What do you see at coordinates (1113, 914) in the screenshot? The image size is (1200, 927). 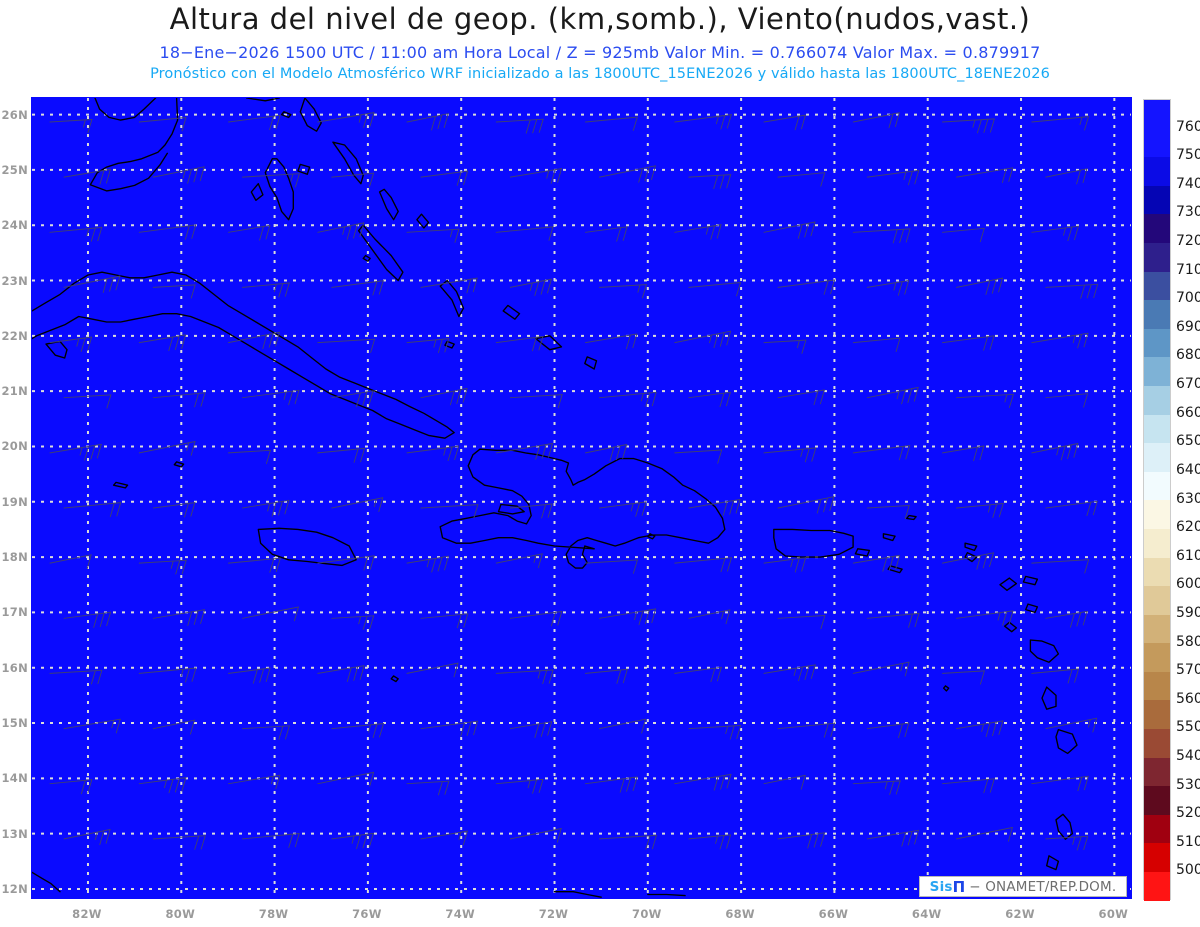 I see `longitude-tick-label: 60W` at bounding box center [1113, 914].